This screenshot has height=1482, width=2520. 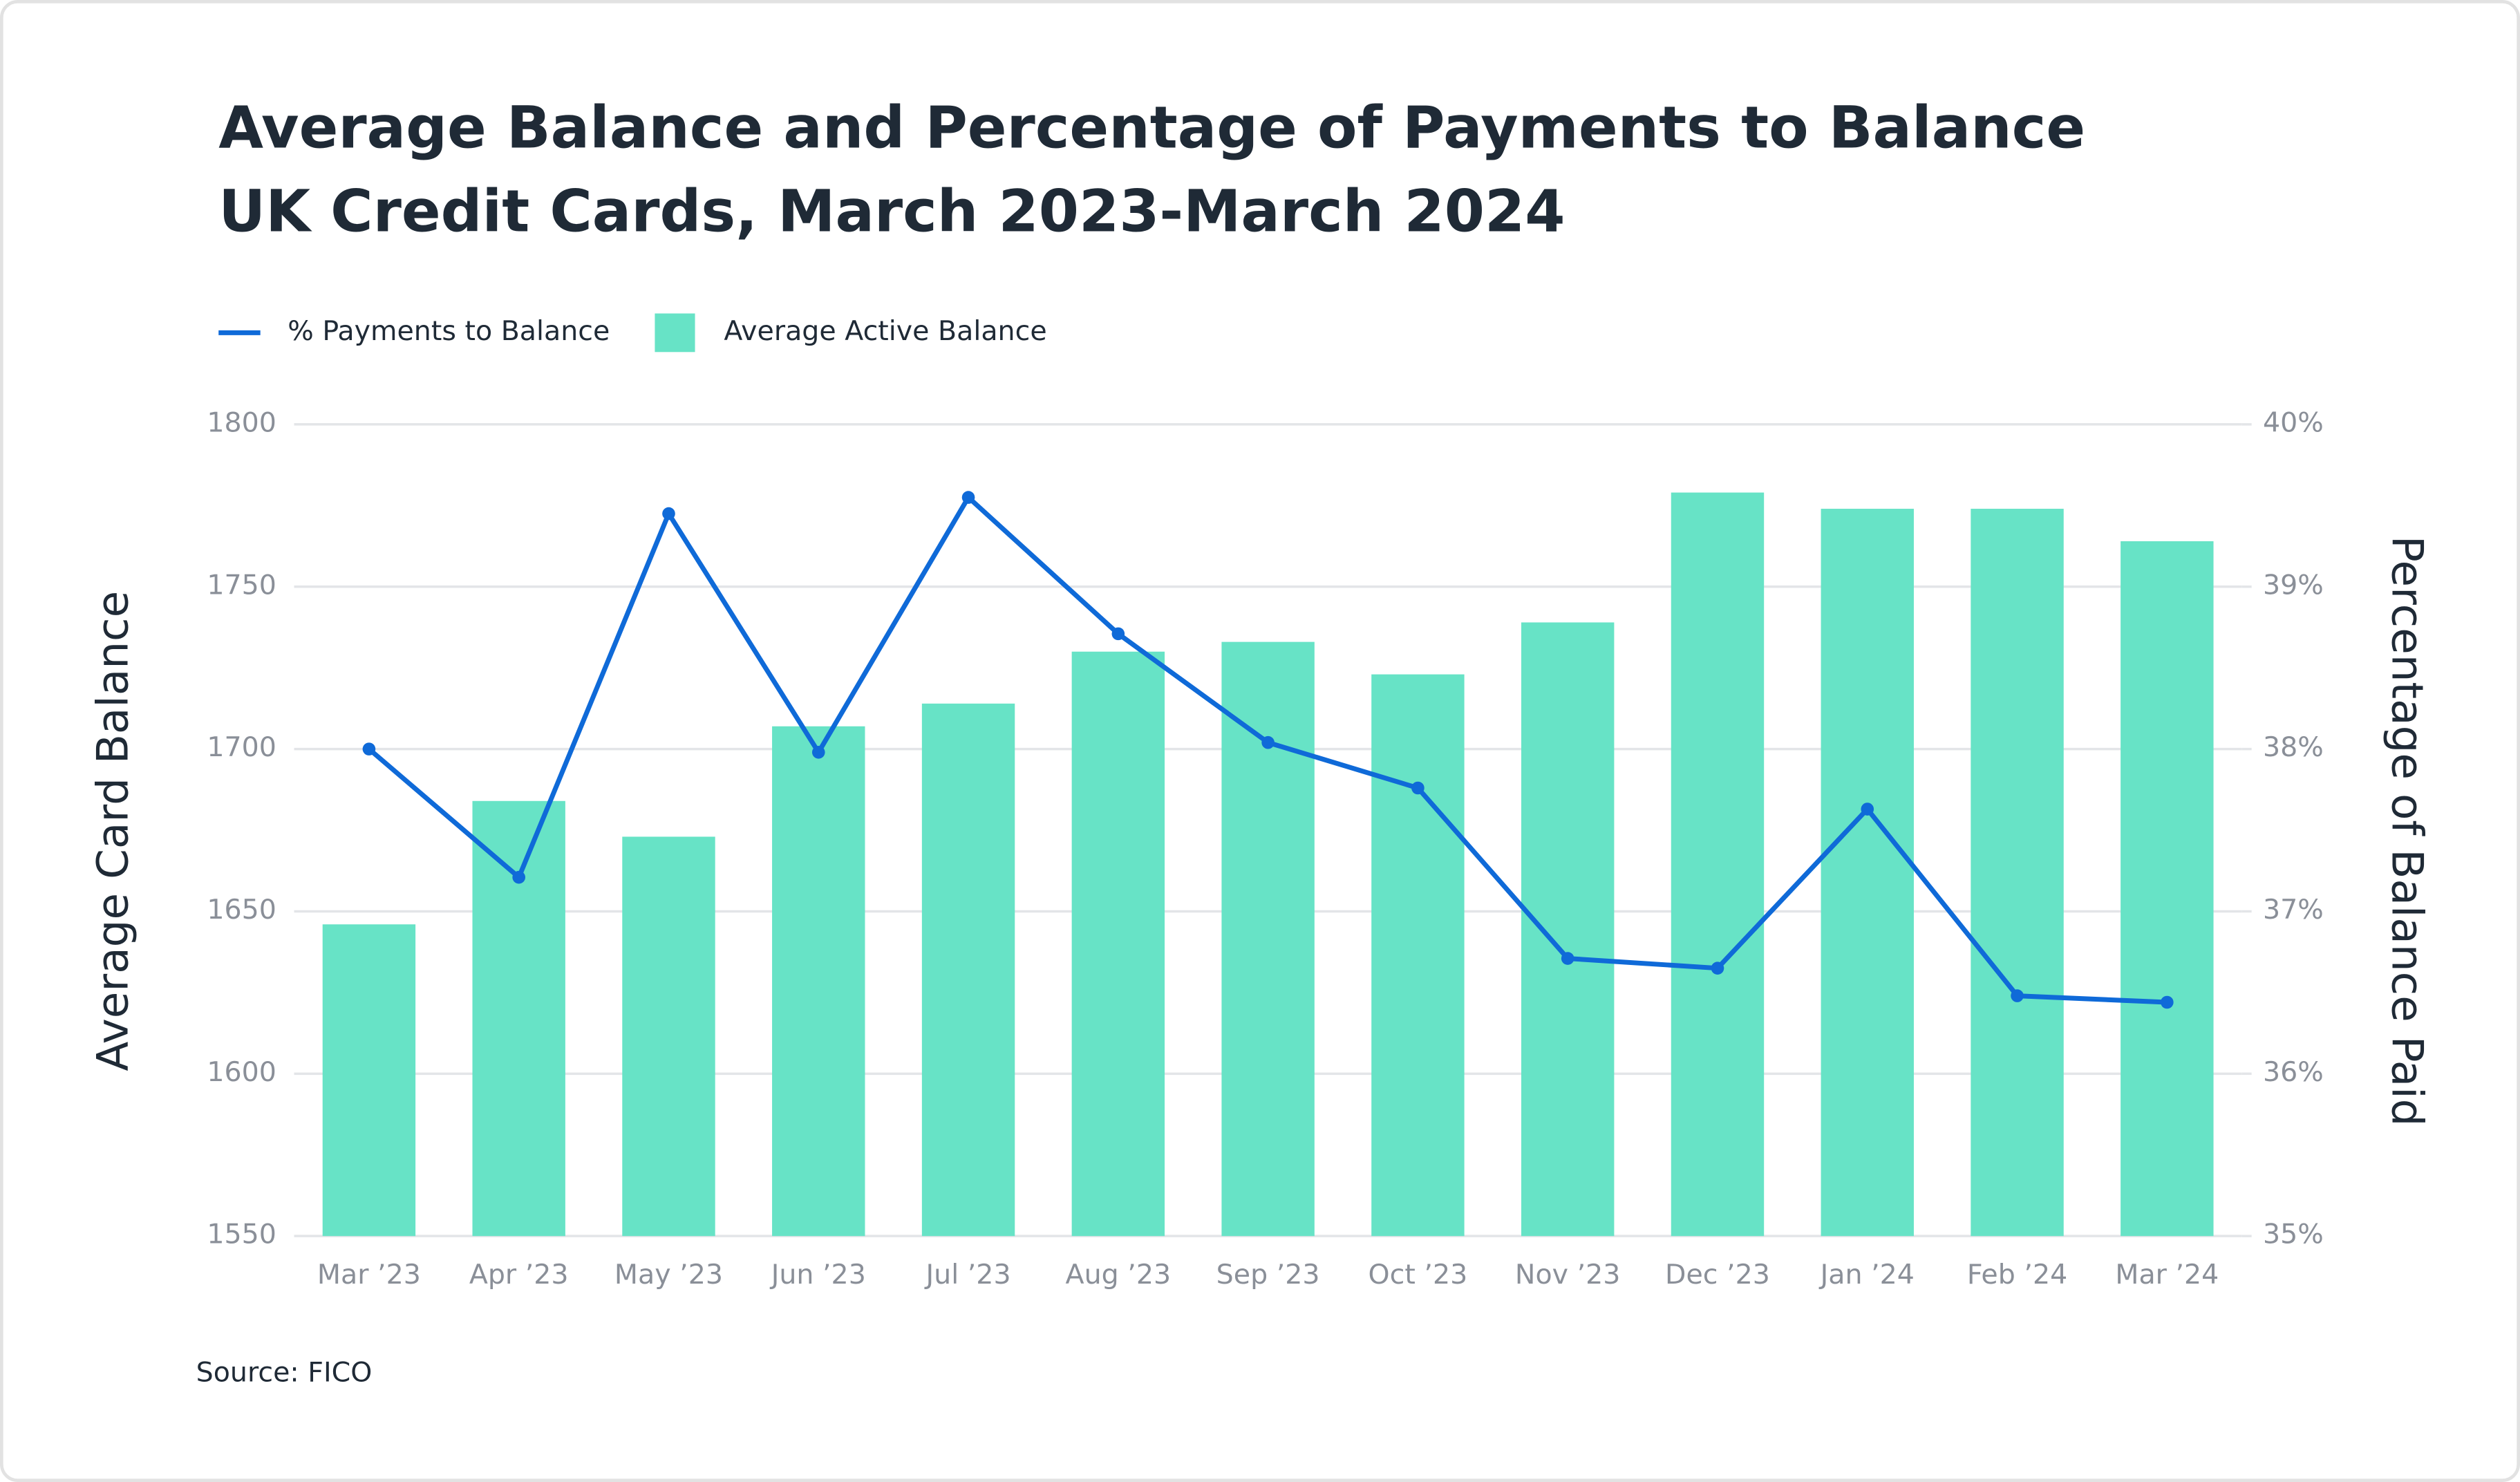 I want to click on x-tick-label: Oct ’23, so click(x=1418, y=1275).